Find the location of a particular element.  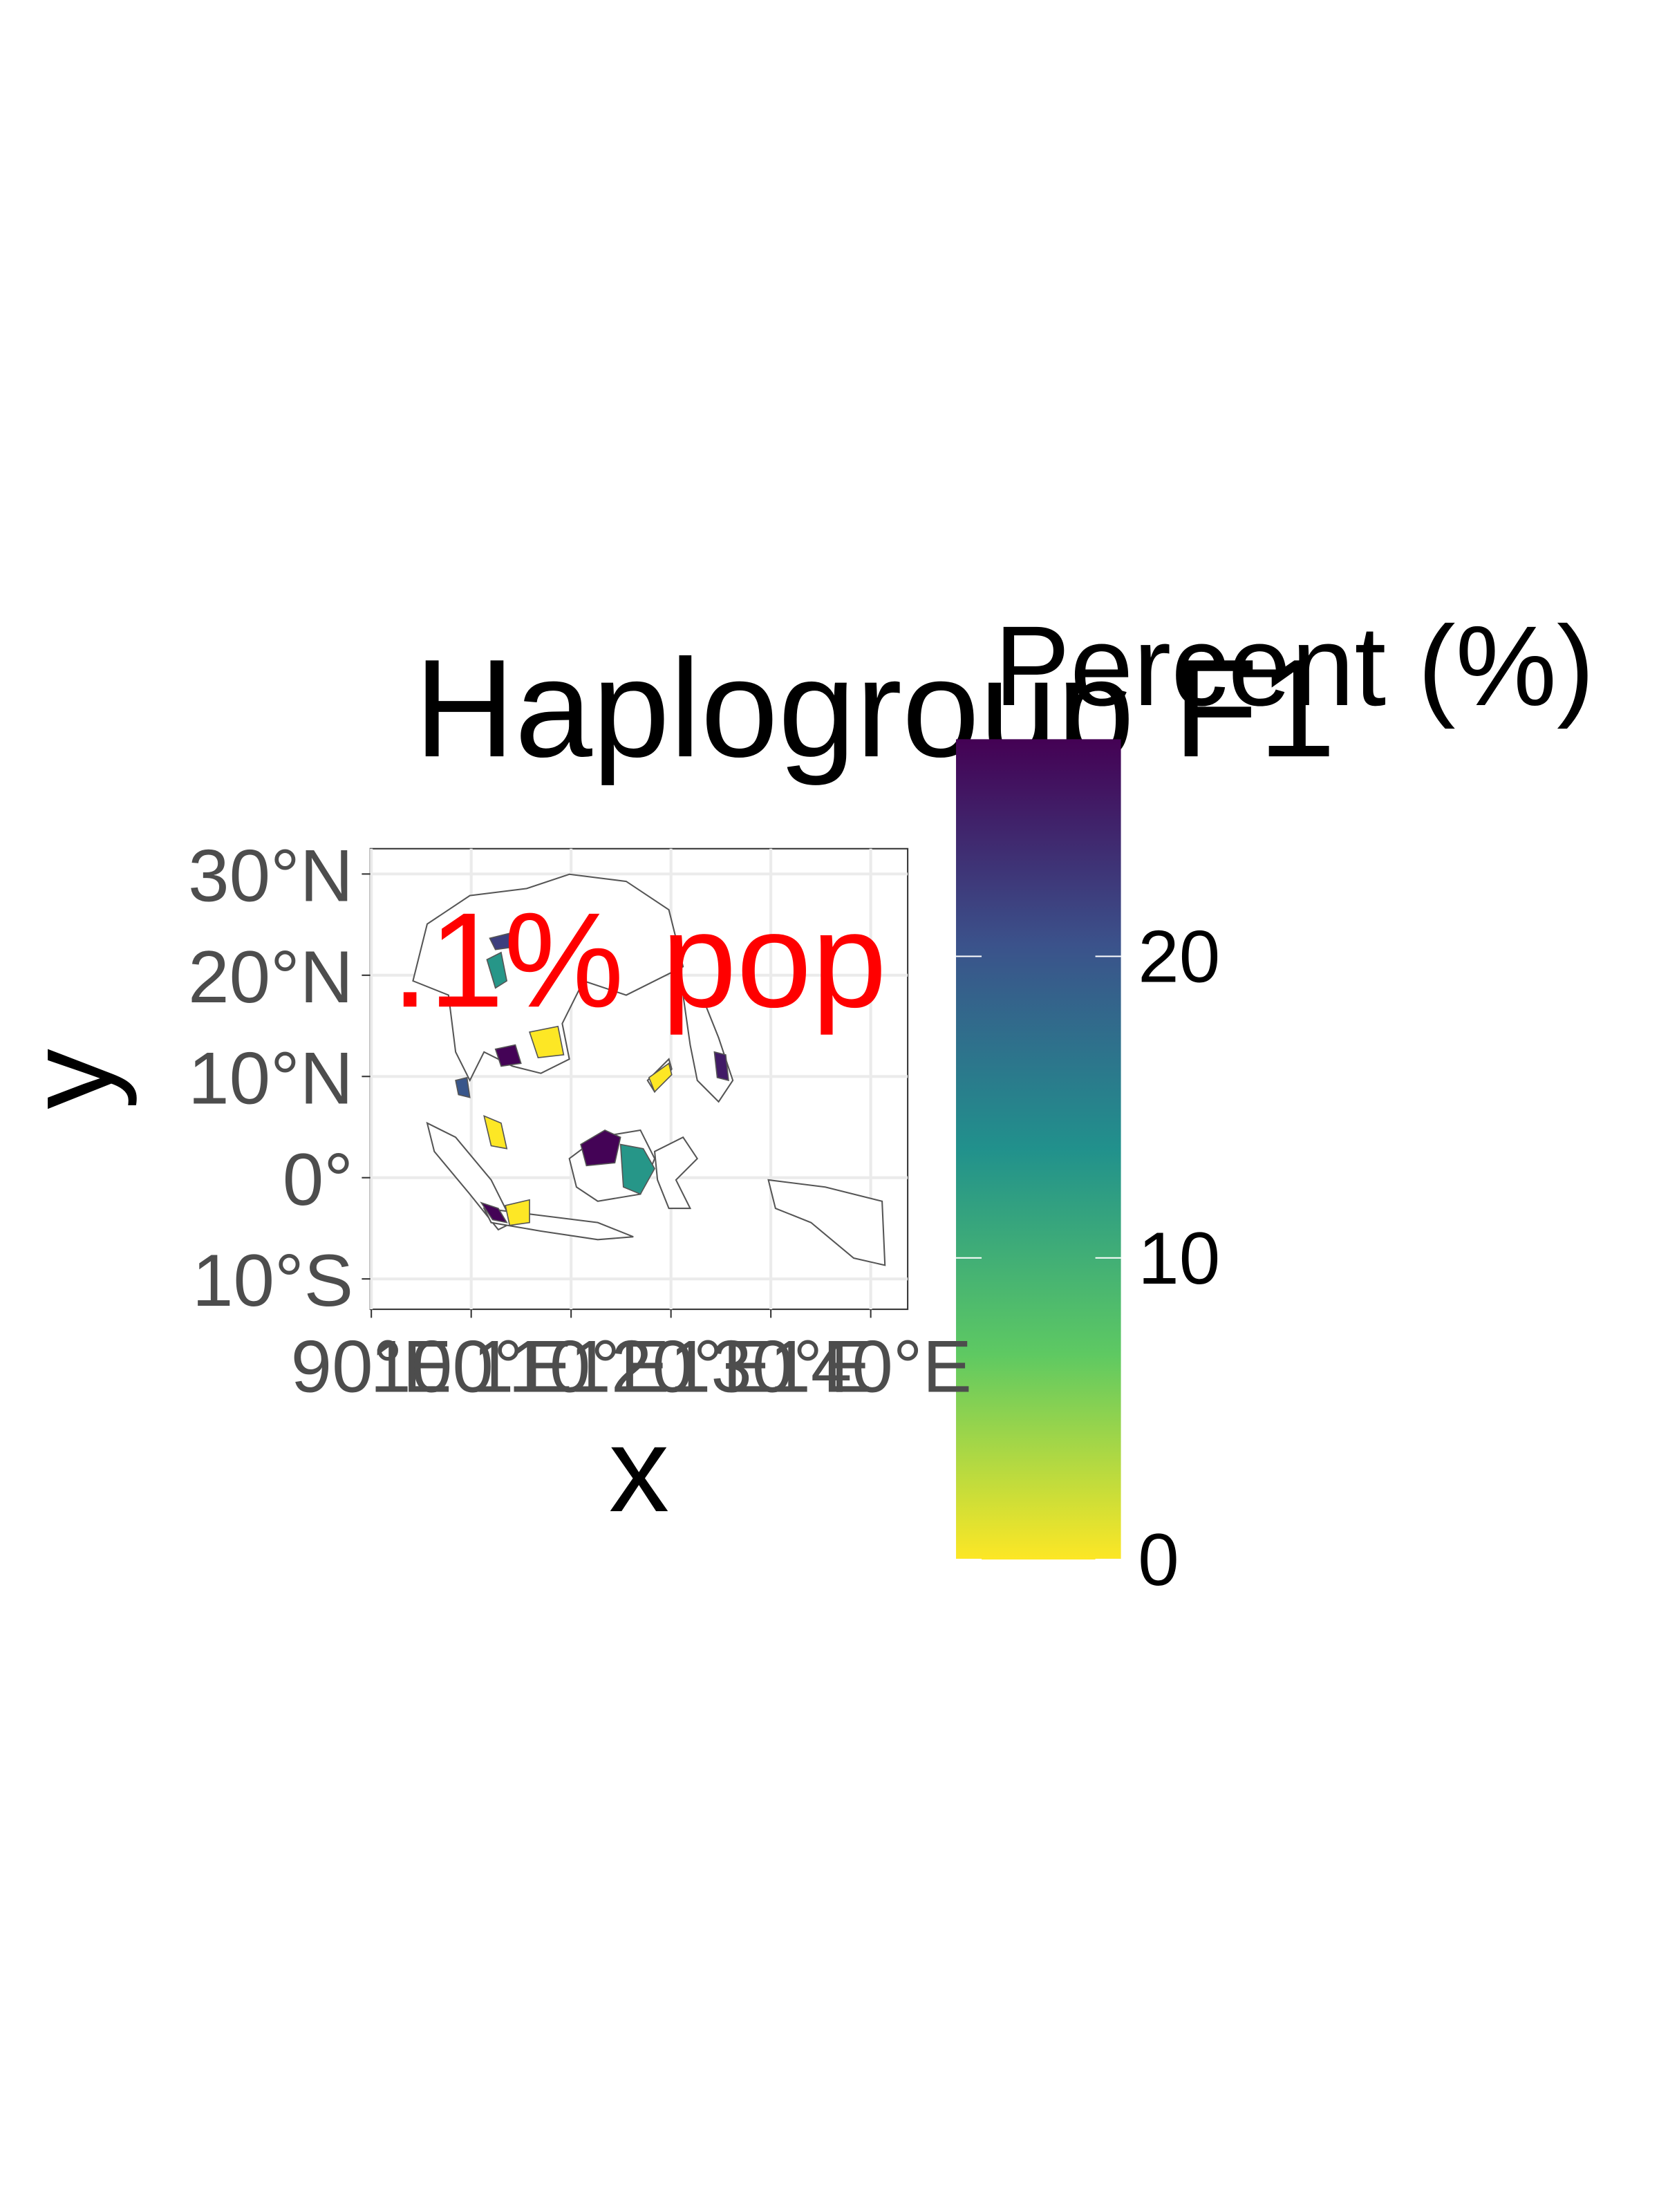

x-axis-label: x is located at coordinates (639, 1470).